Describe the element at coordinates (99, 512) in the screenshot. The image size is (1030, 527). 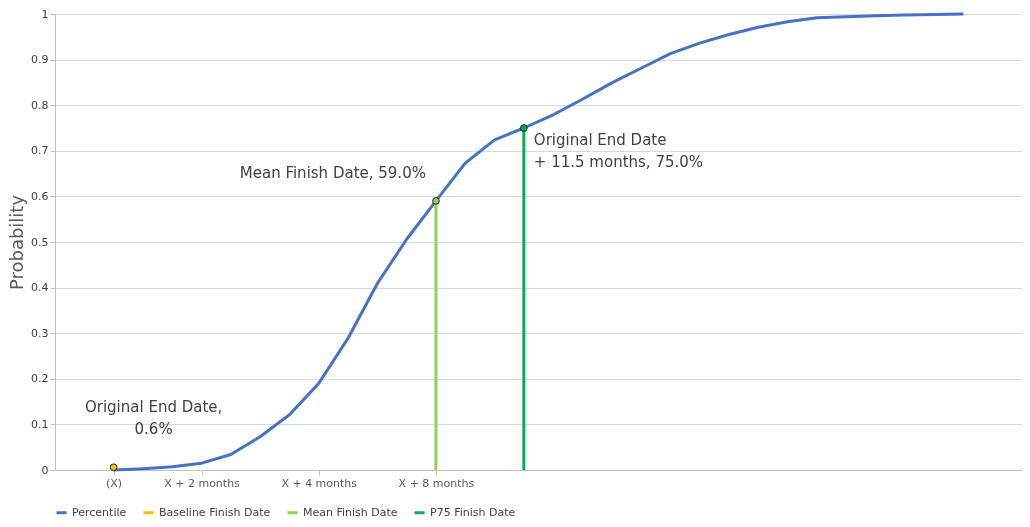
I see `legend-label: Percentile` at that location.